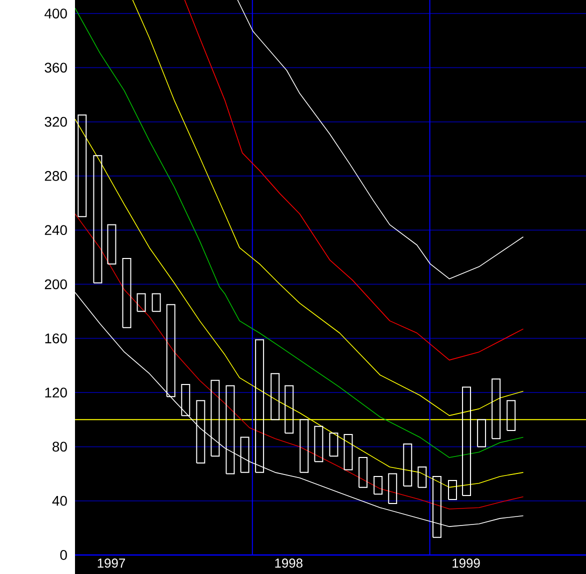  What do you see at coordinates (55, 67) in the screenshot?
I see `y-tick-label: 360` at bounding box center [55, 67].